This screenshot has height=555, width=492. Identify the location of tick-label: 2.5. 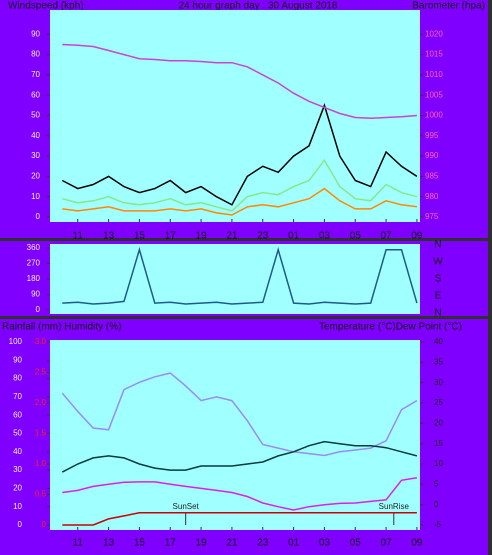
(41, 372).